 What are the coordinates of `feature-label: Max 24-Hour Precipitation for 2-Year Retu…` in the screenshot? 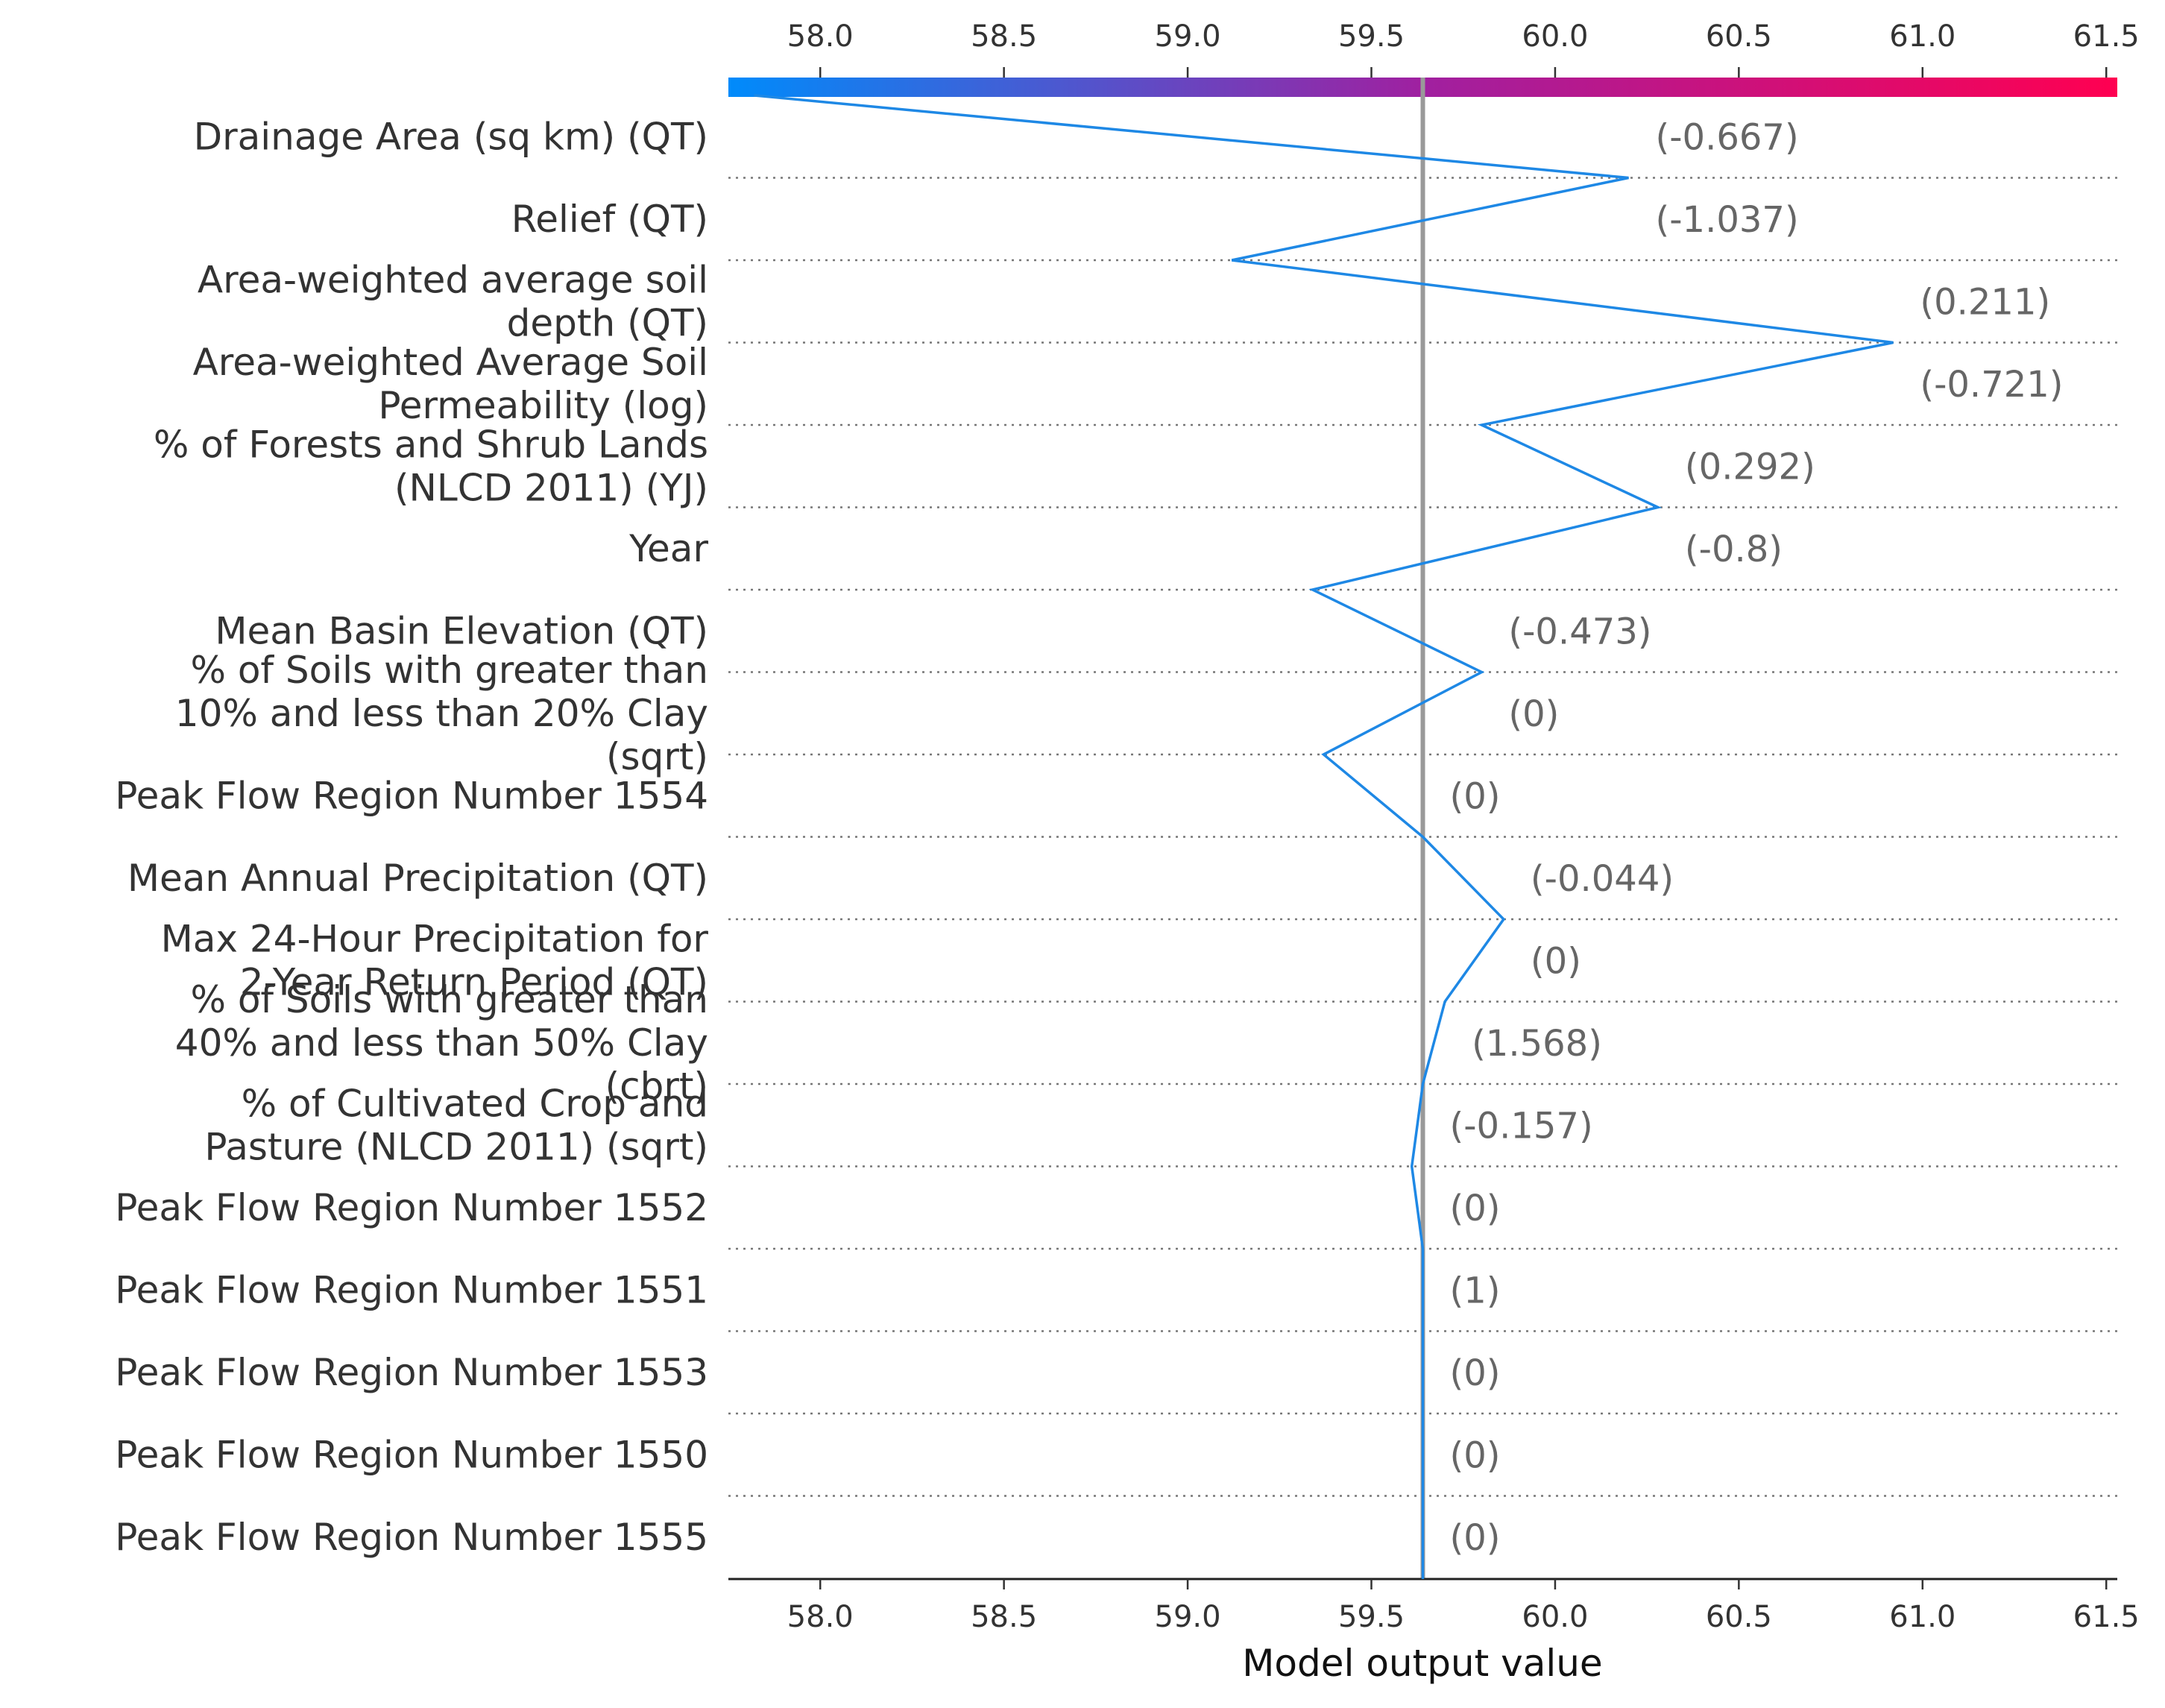 It's located at (435, 960).